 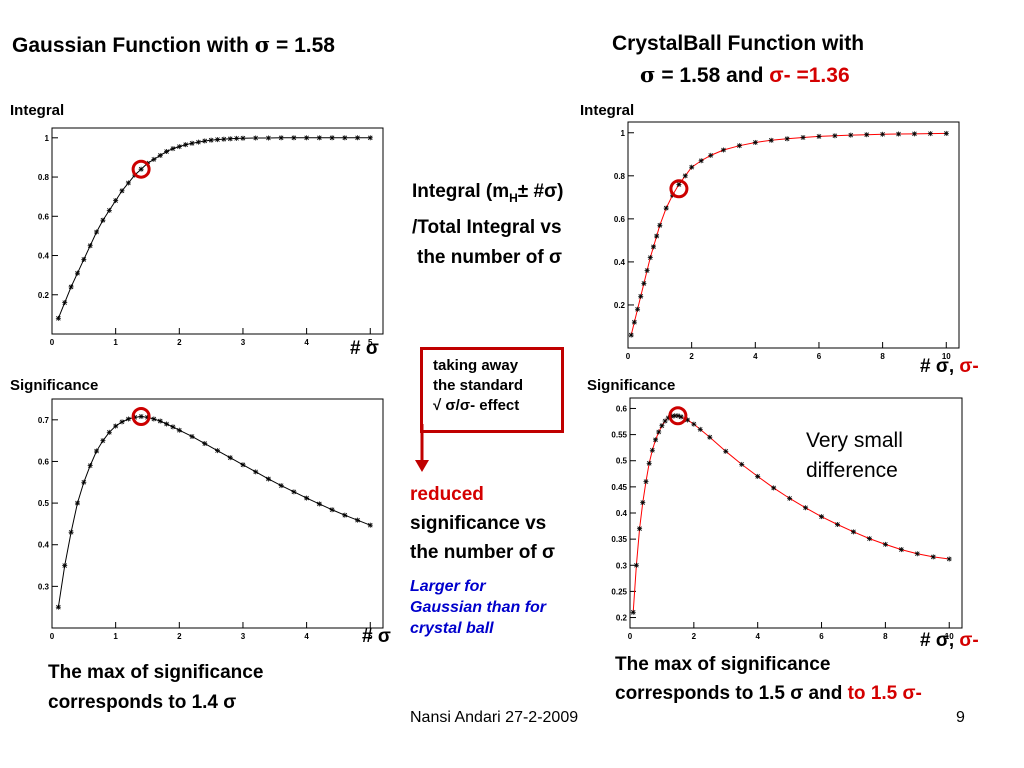 I want to click on reduced-significance-text: reduced significance vs the number of σ, so click(x=482, y=523).